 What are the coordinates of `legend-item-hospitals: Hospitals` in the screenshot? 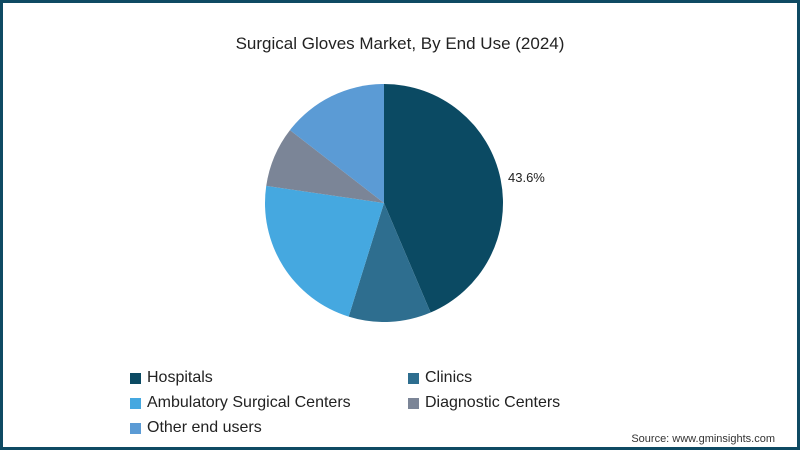 It's located at (171, 378).